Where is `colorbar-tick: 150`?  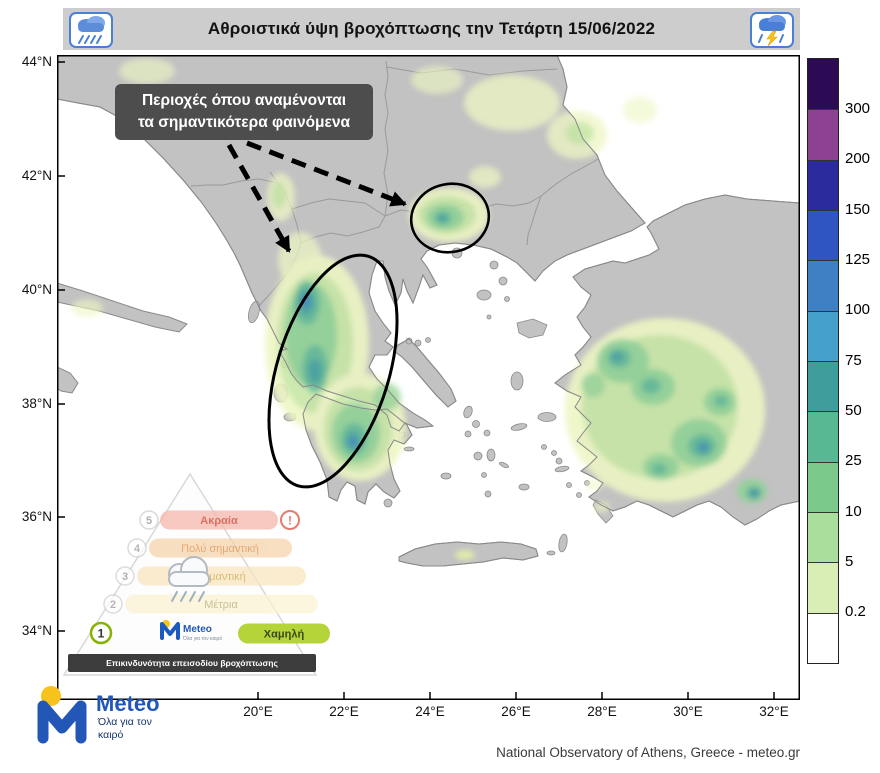
colorbar-tick: 150 is located at coordinates (858, 209).